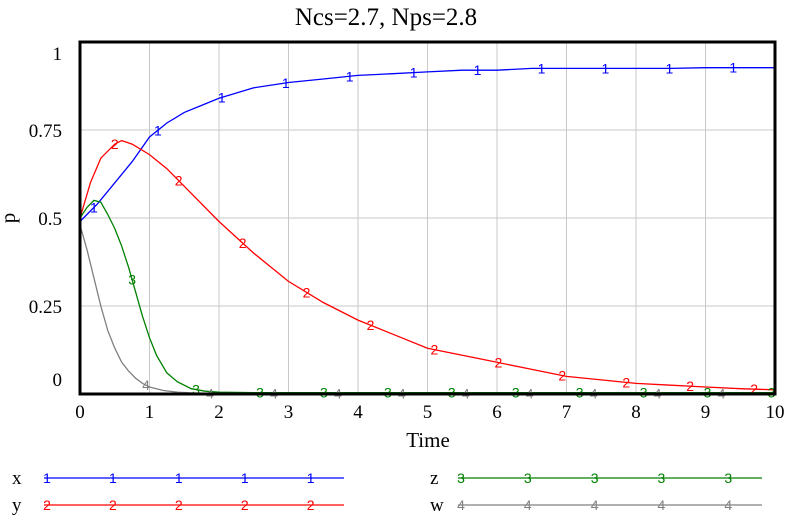  Describe the element at coordinates (775, 412) in the screenshot. I see `x-tick-label: 10` at that location.